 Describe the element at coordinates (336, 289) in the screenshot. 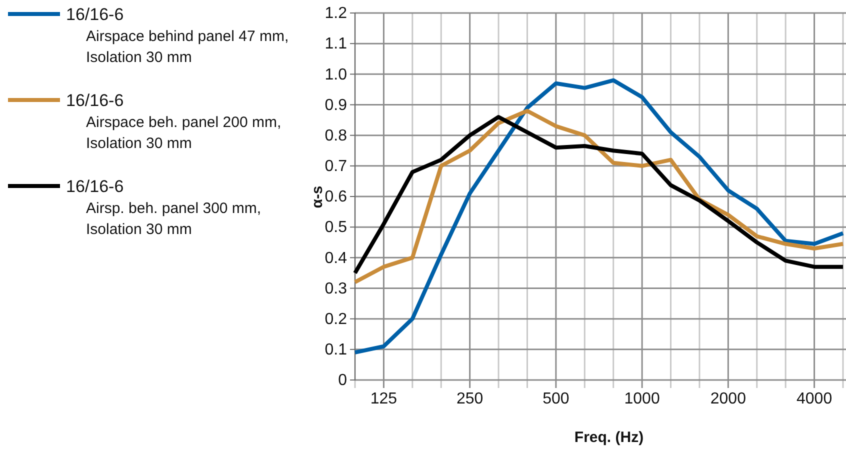

I see `y-tick-label: 0.3` at that location.